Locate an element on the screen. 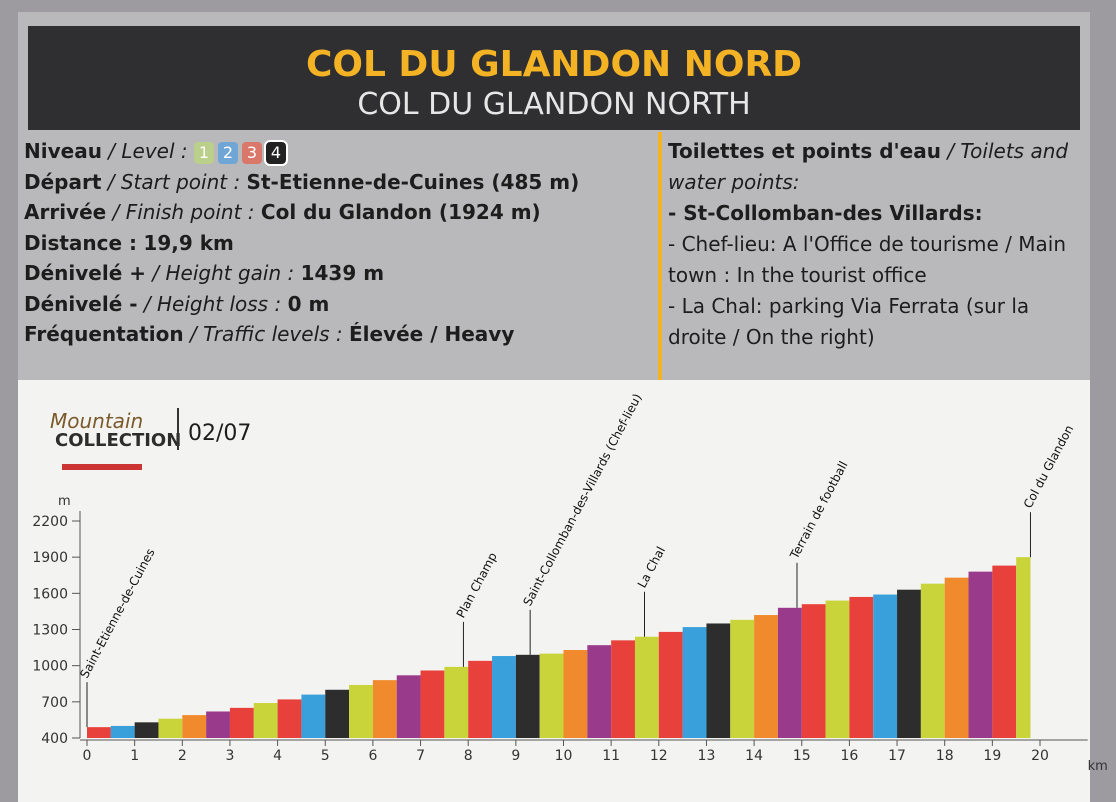  y-tick-label: 700 is located at coordinates (54, 703).